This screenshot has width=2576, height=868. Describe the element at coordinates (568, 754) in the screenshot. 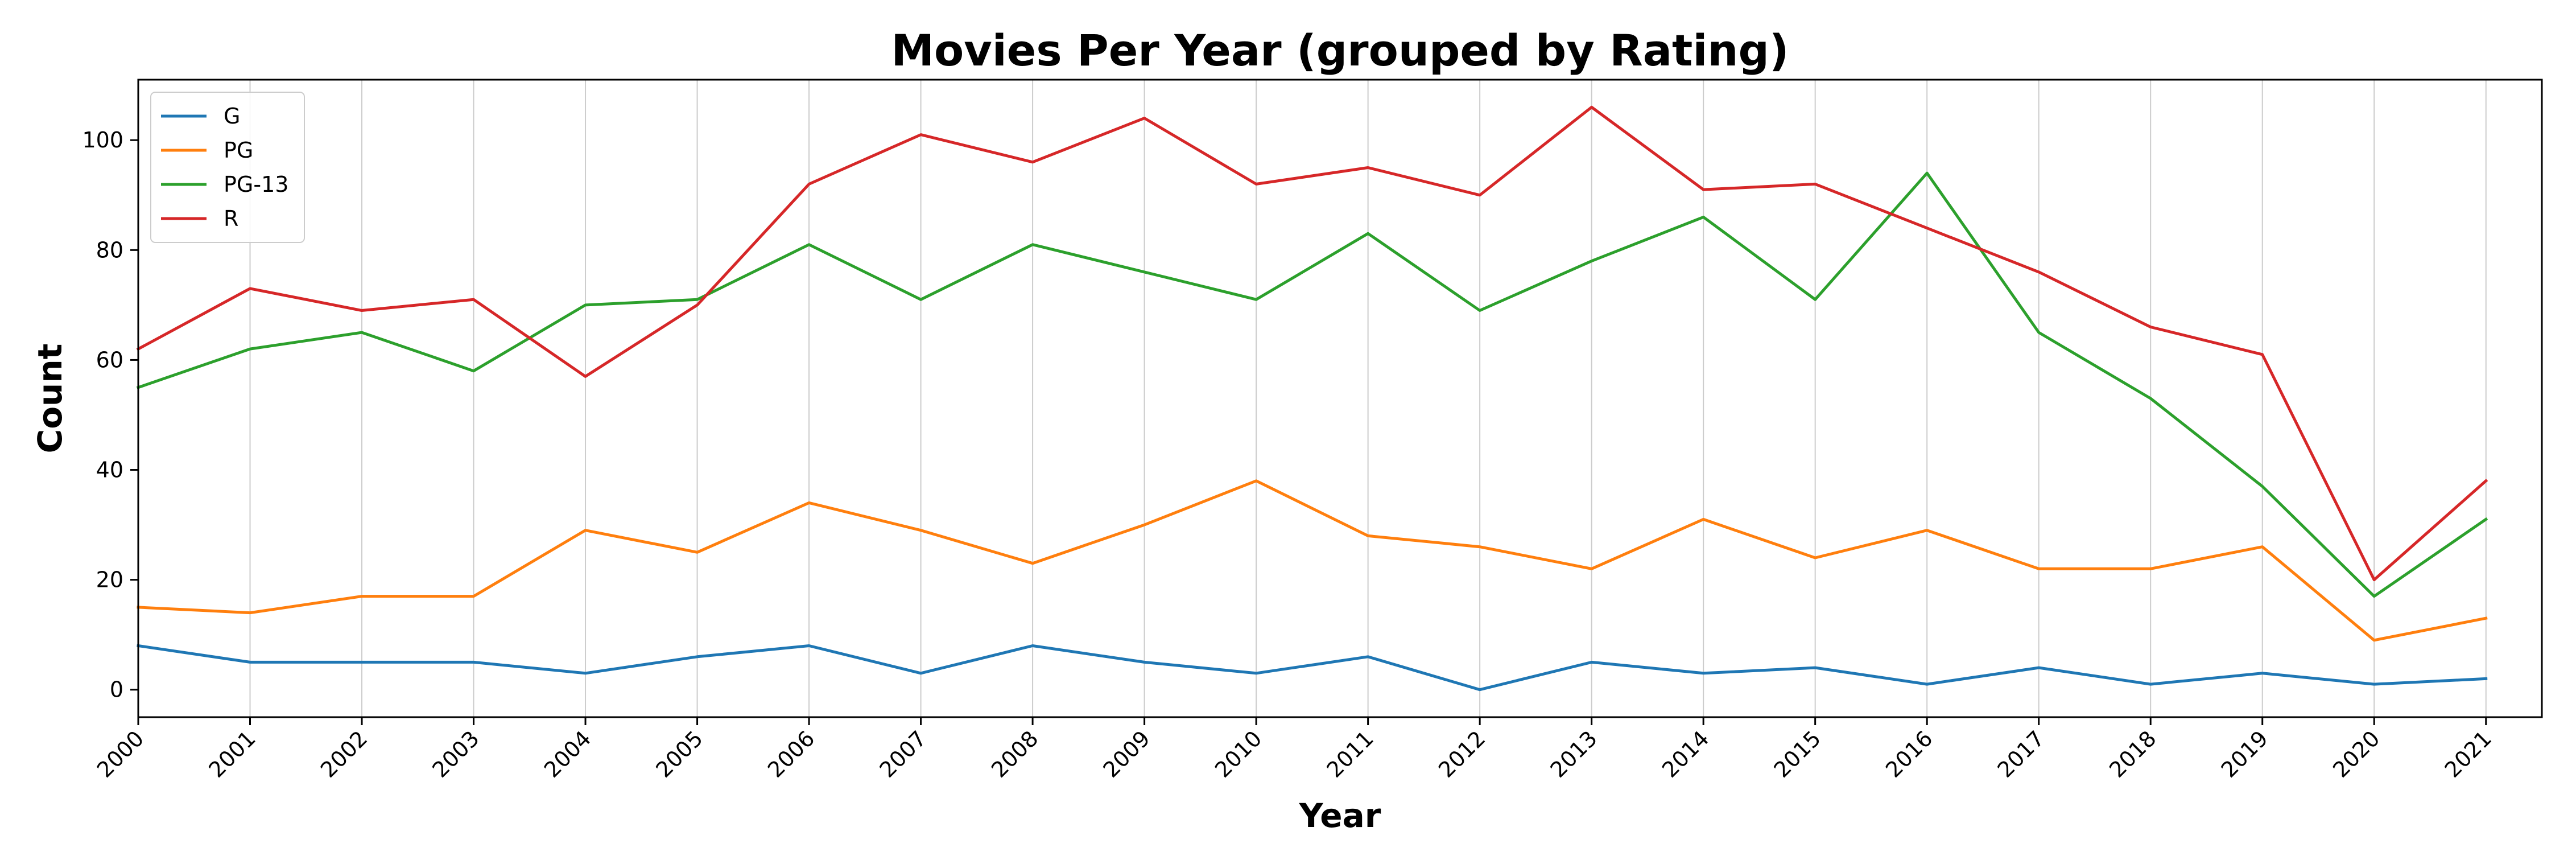

I see `x-tick-label: 2004` at that location.